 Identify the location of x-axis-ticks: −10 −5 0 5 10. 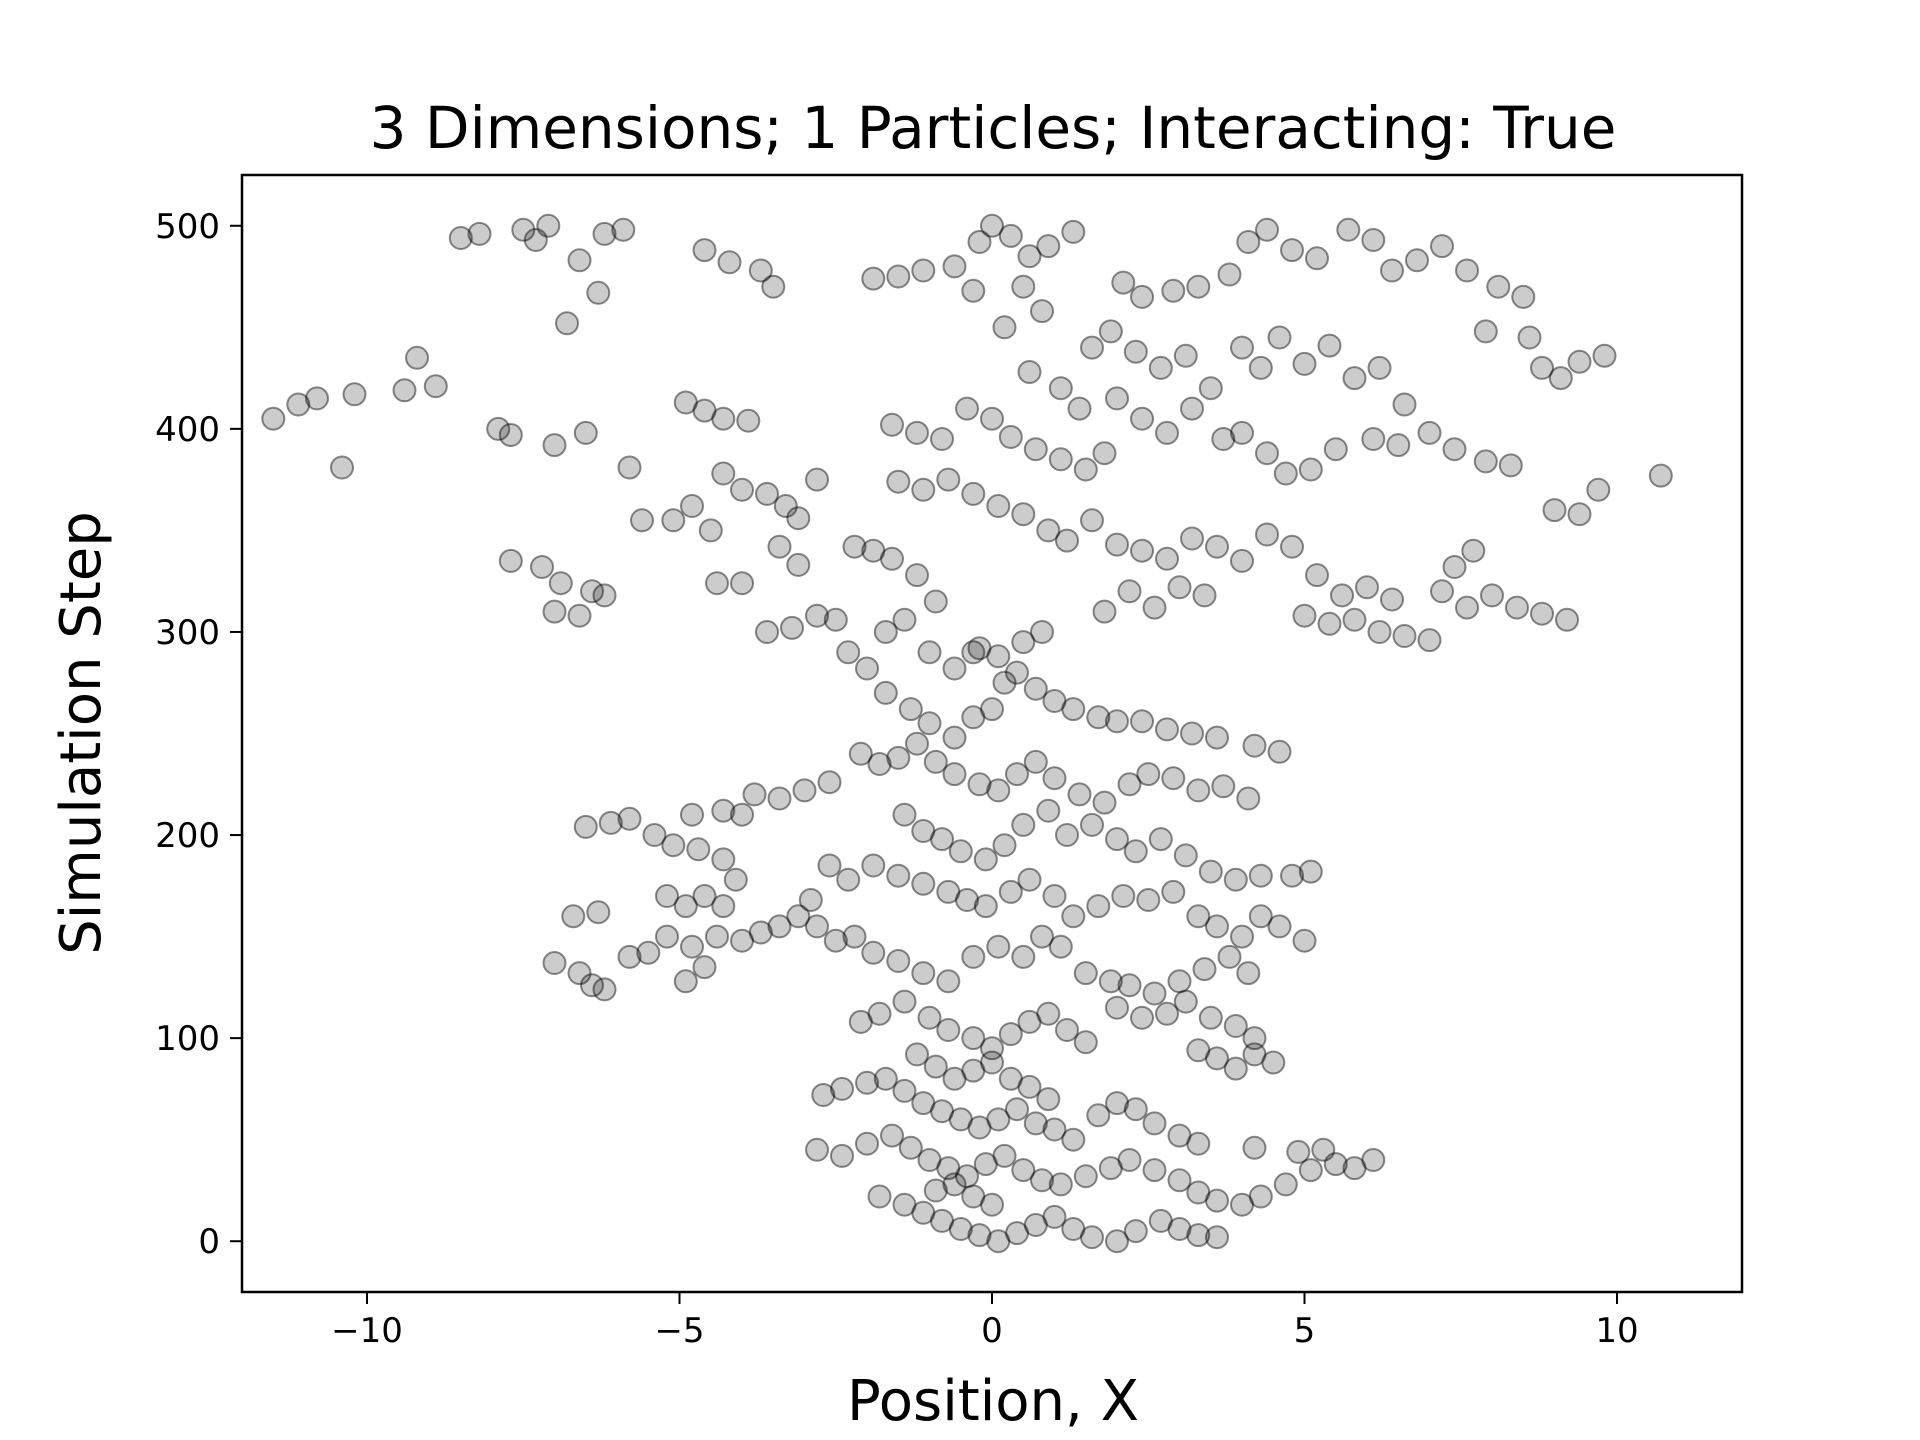
(985, 1321).